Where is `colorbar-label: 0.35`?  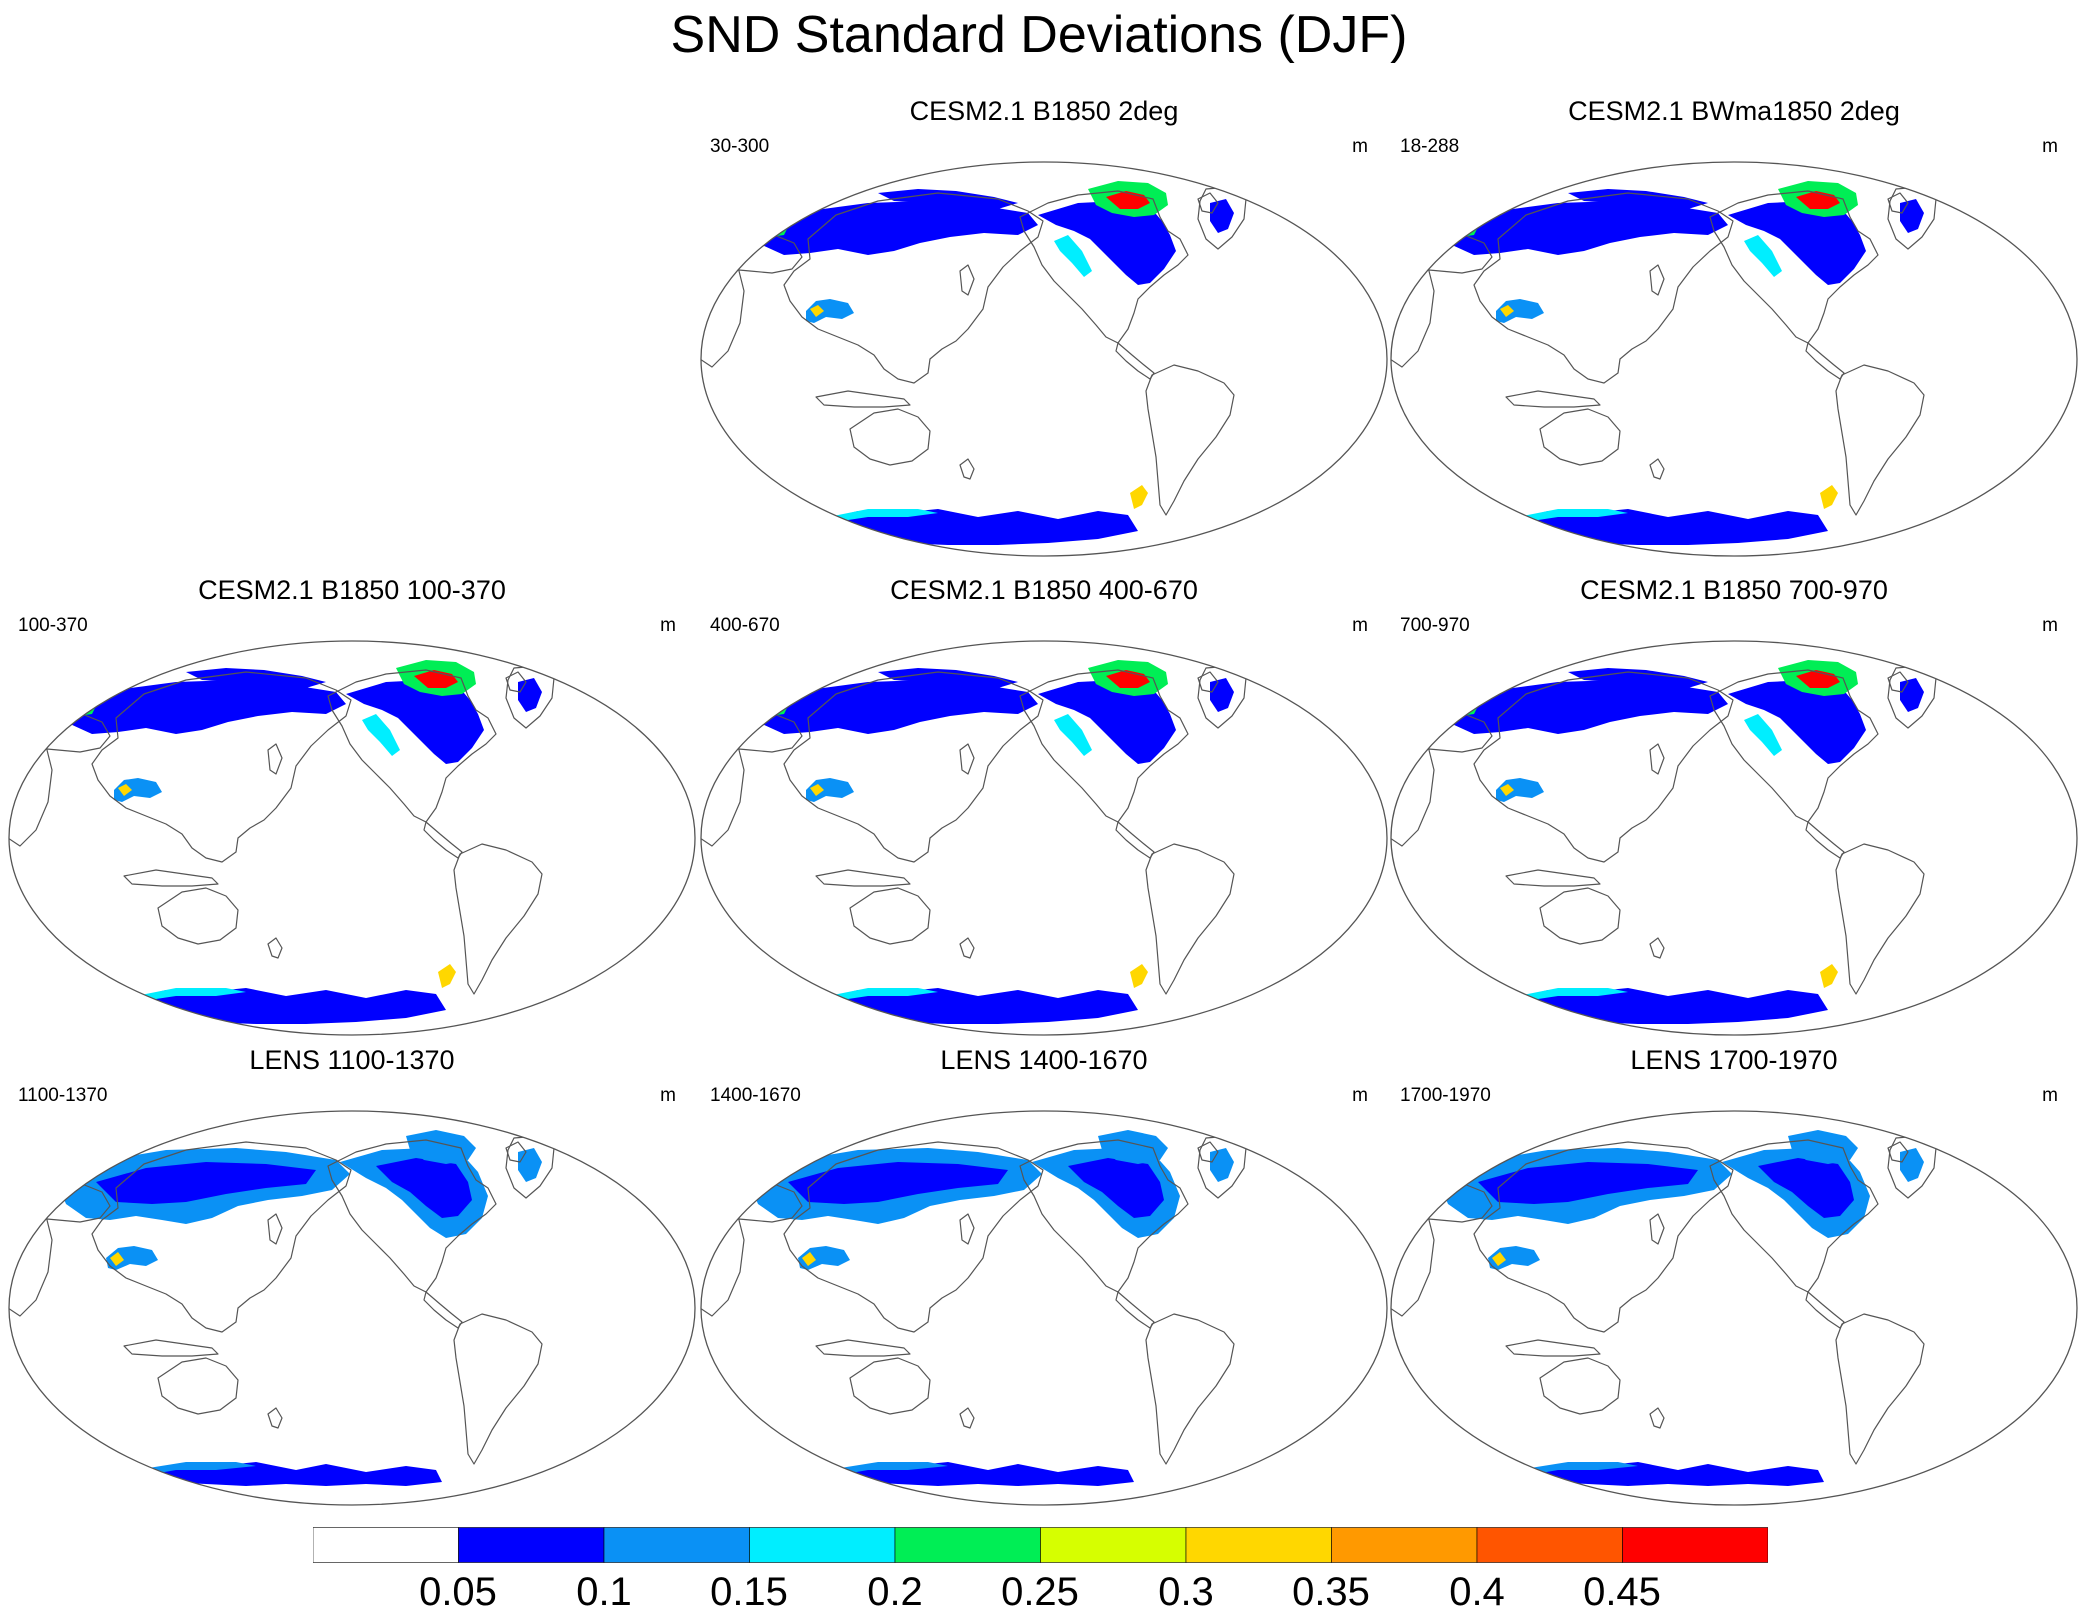 colorbar-label: 0.35 is located at coordinates (1331, 1592).